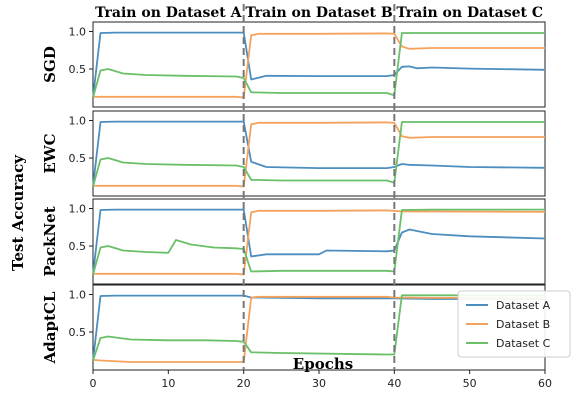  What do you see at coordinates (469, 13) in the screenshot?
I see `phase-title-3: Train on Dataset C` at bounding box center [469, 13].